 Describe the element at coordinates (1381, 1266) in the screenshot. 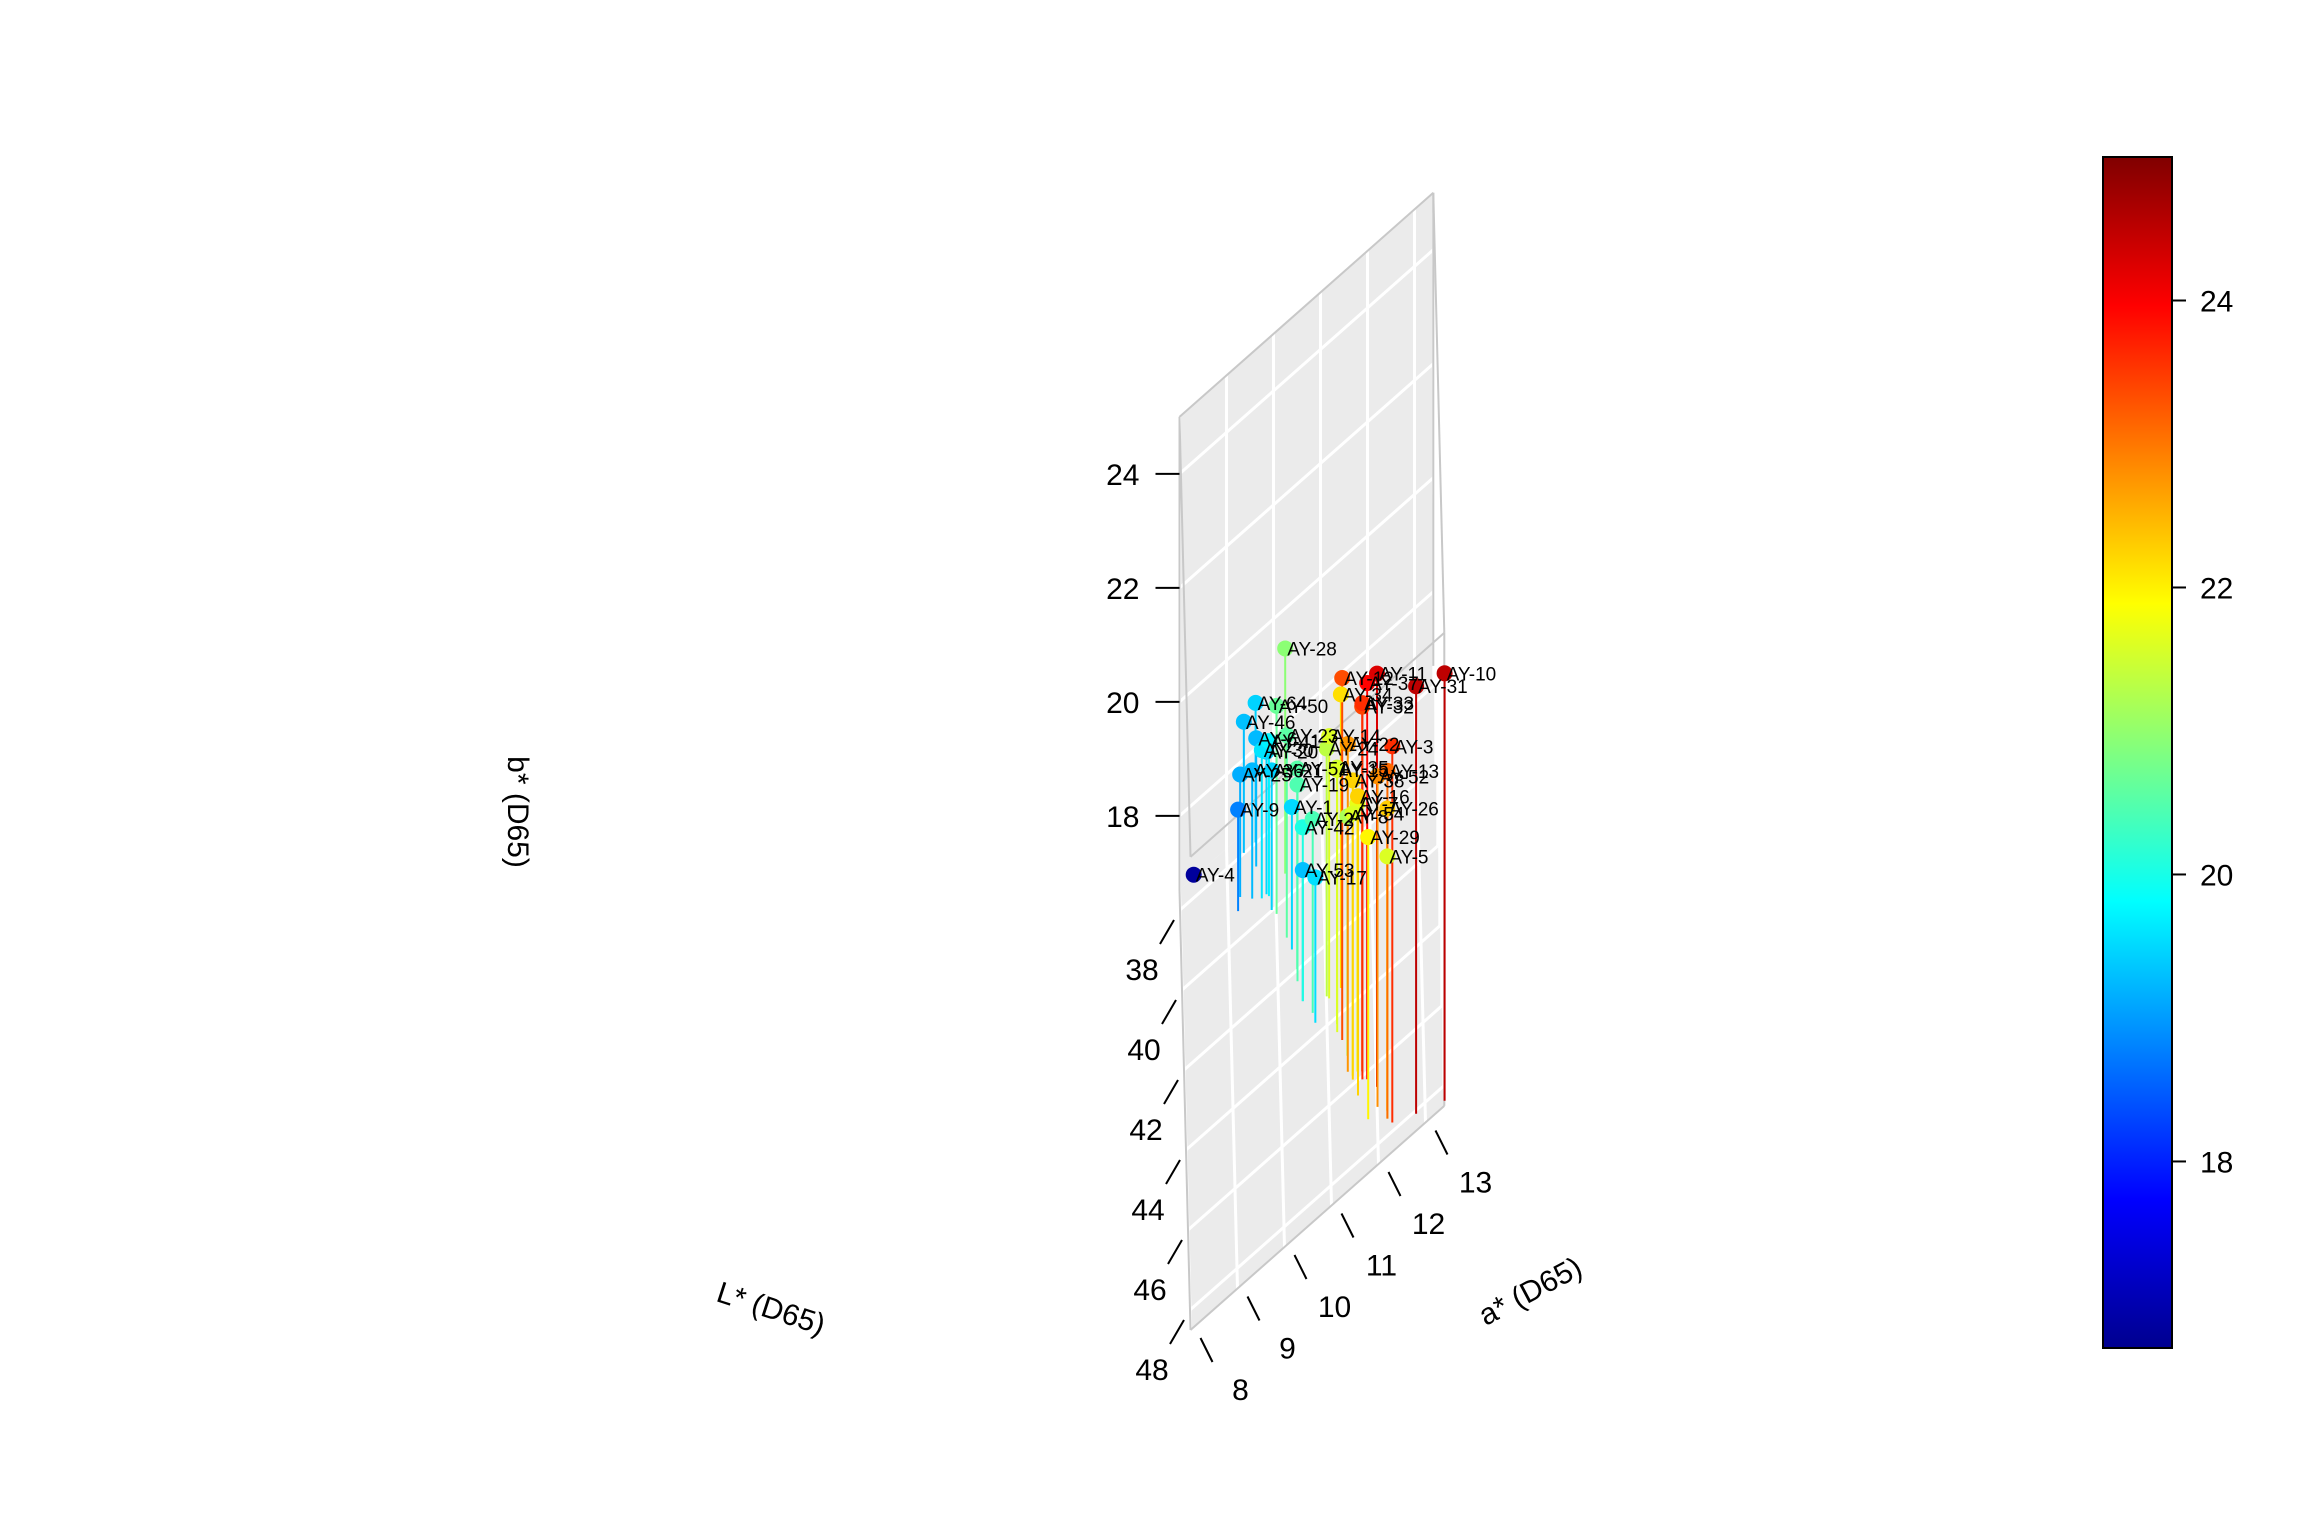

I see `y-tick-label: 11` at that location.